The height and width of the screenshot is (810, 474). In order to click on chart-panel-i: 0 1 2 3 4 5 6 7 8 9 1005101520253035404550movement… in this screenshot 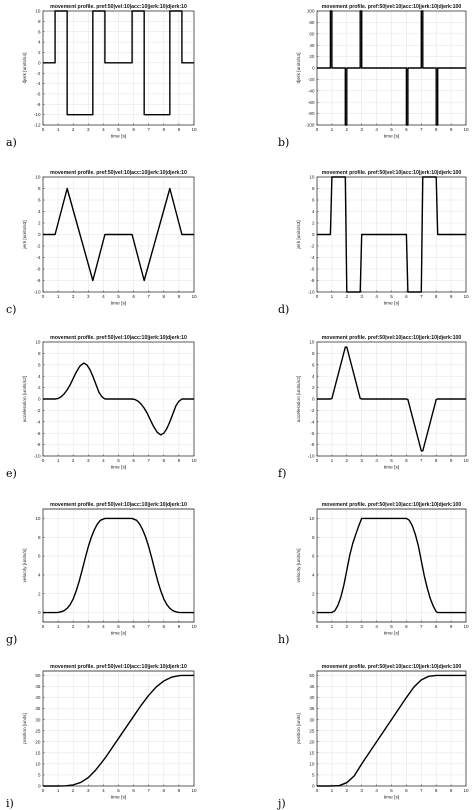, I will do `click(101, 737)`.